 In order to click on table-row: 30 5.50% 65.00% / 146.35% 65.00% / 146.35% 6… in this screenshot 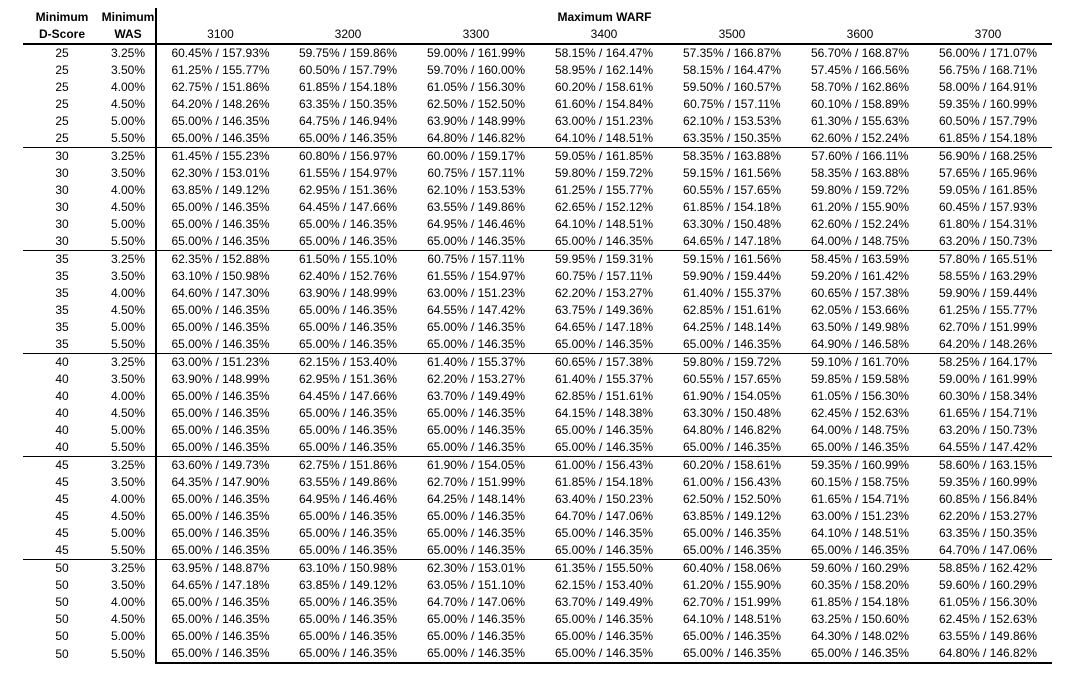, I will do `click(537, 242)`.